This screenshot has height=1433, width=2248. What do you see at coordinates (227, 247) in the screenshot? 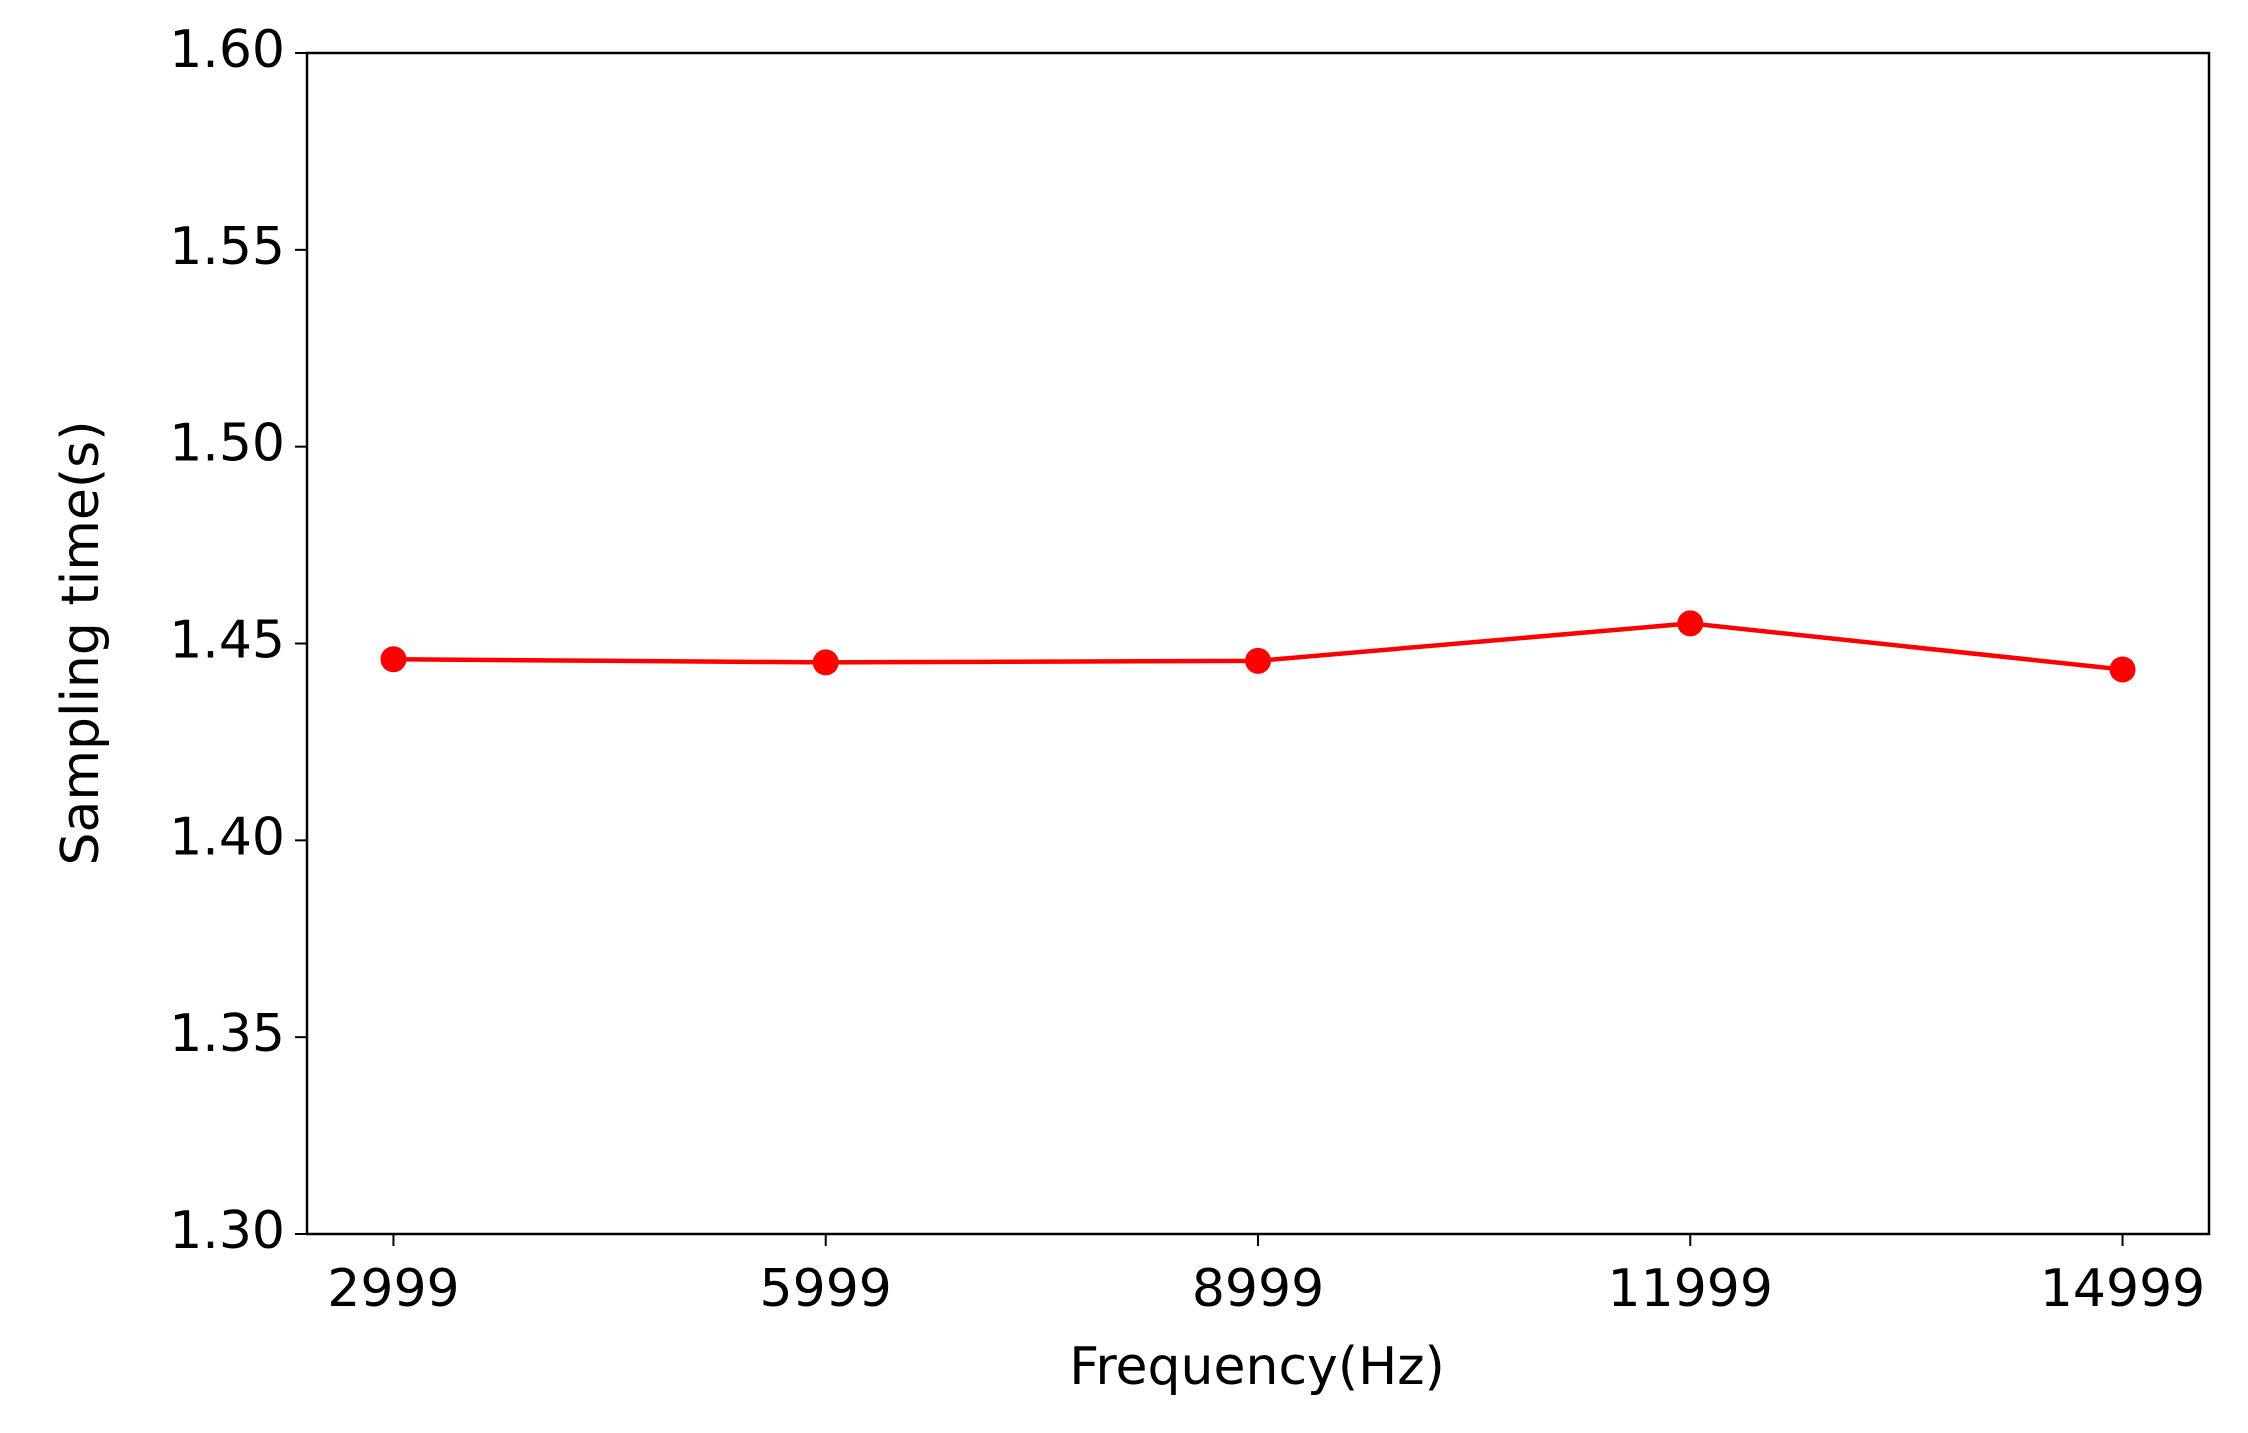
I see `y-tick-label: 1.55` at bounding box center [227, 247].